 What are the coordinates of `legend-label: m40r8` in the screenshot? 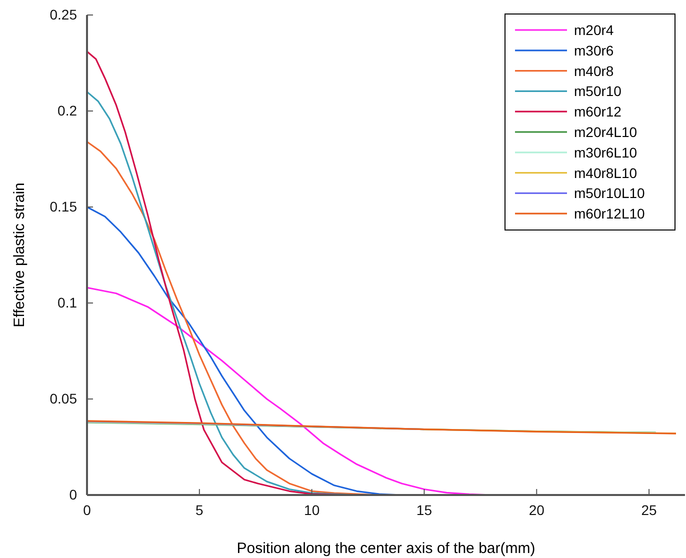 It's located at (594, 70).